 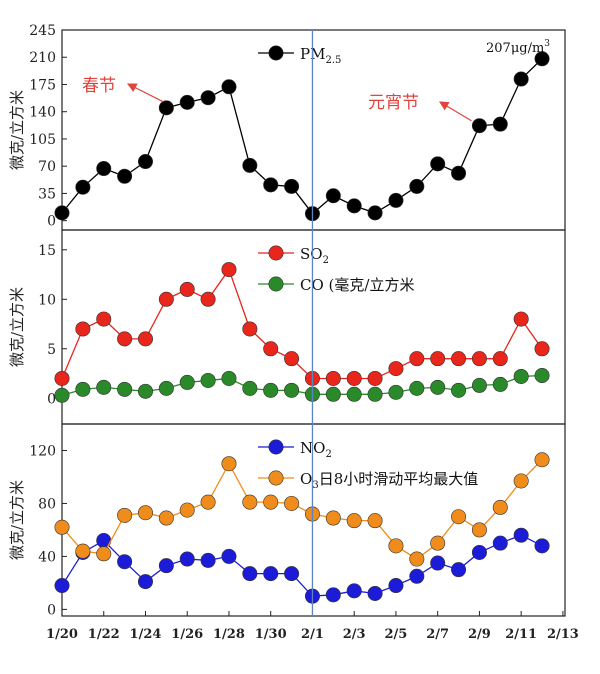 I want to click on legend-label: CO (毫克/立方米, so click(x=357, y=285).